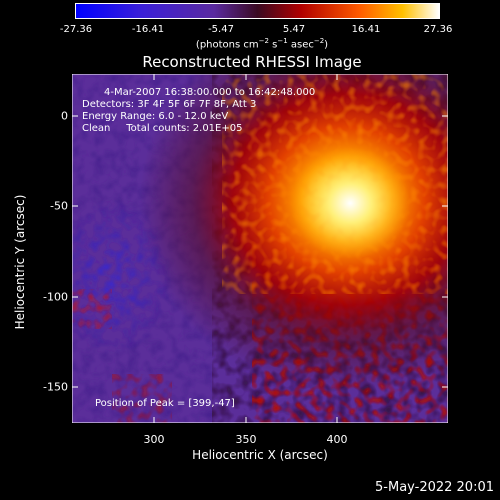 This screenshot has width=500, height=500. I want to click on y-tick-label: 0, so click(64, 116).